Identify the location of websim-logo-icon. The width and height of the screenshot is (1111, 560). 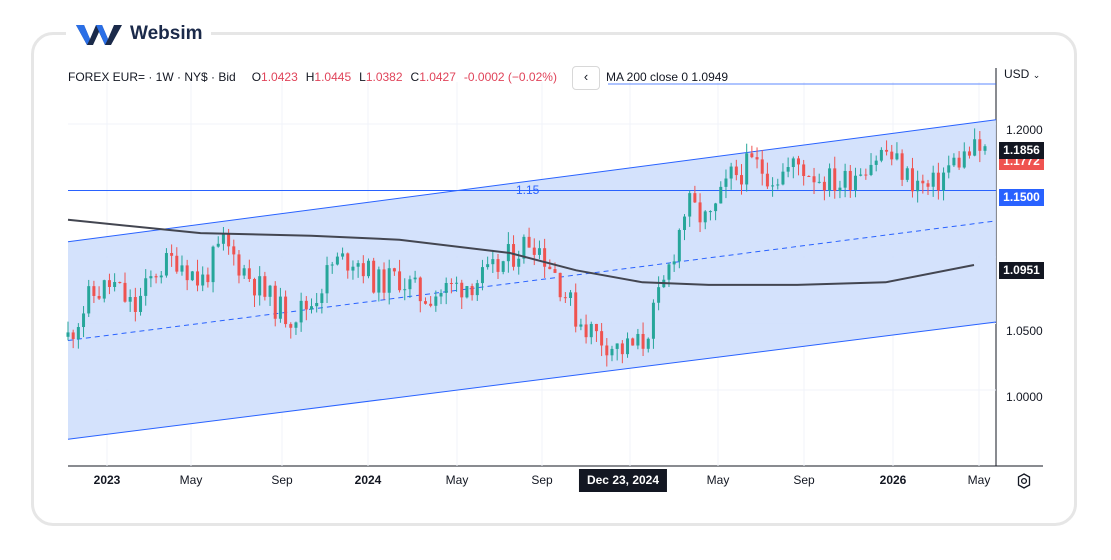
(99, 35).